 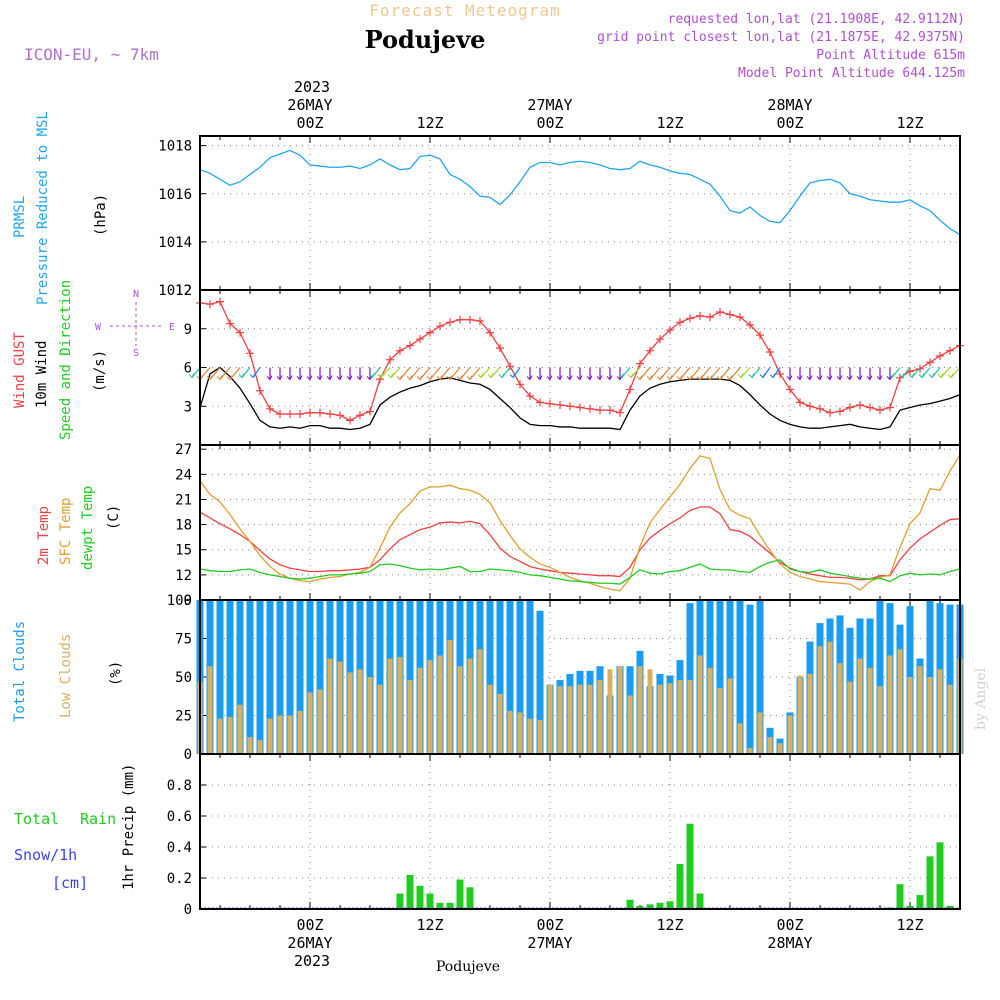 I want to click on wind-unit-label: (m/s), so click(x=100, y=371).